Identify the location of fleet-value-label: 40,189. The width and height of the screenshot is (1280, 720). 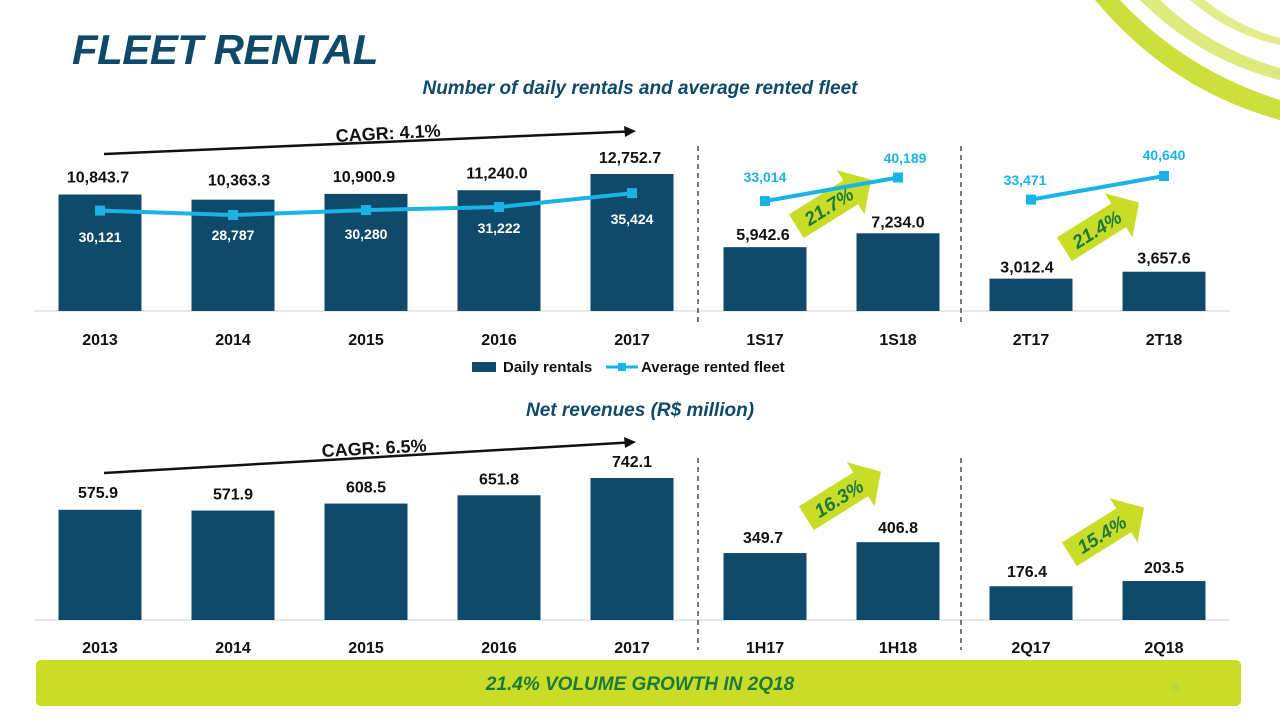
(905, 158).